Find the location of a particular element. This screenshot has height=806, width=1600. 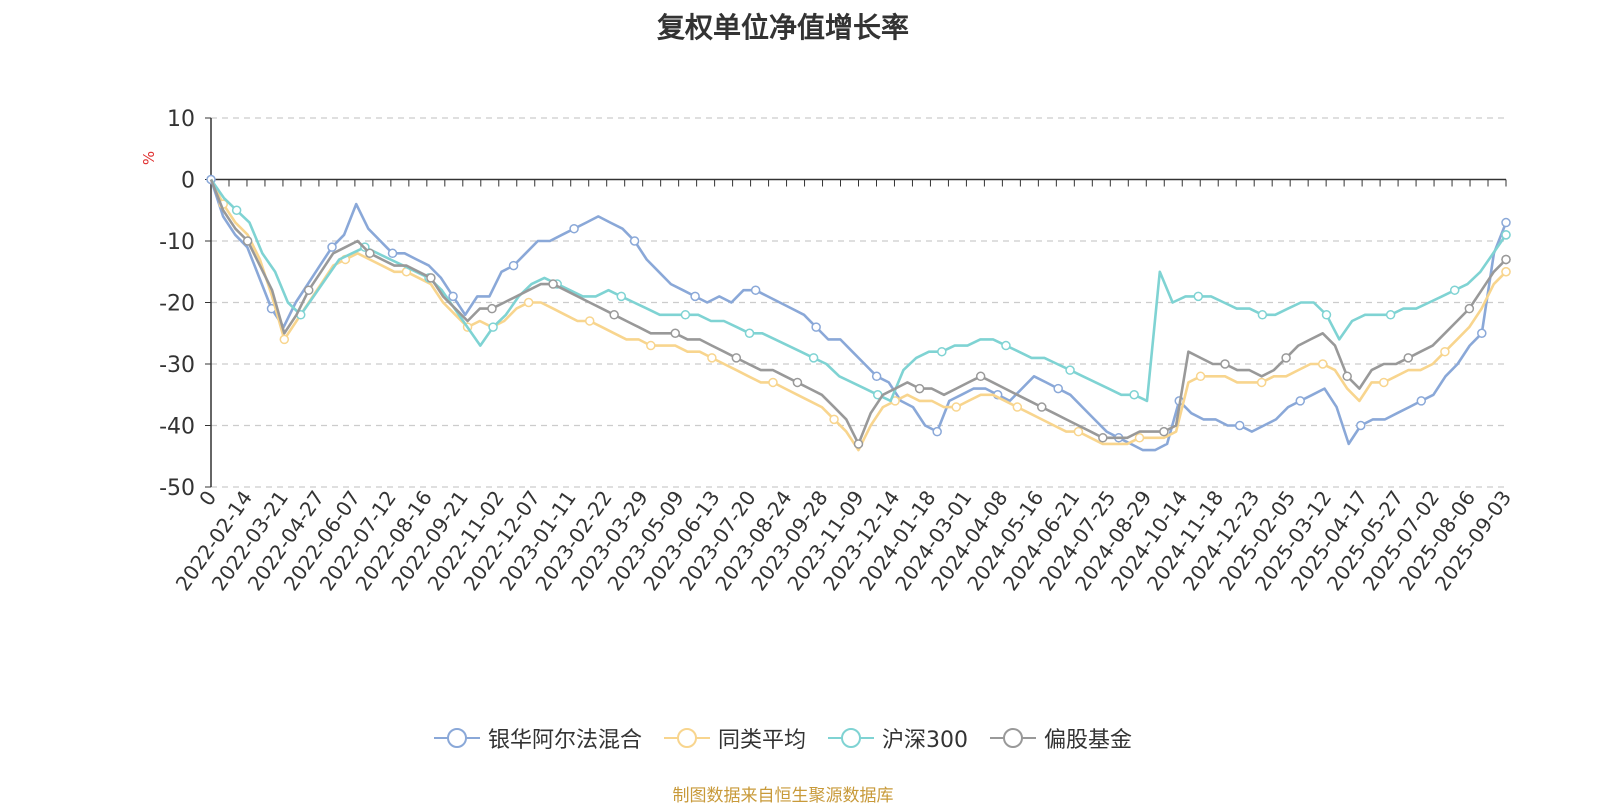

y-tick-label: 10 is located at coordinates (181, 119).